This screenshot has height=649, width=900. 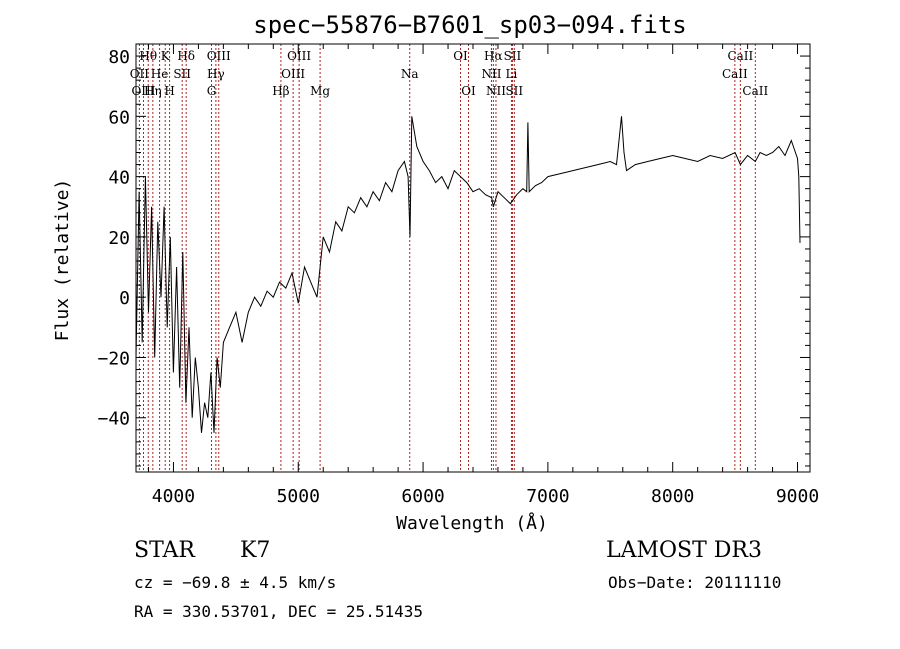 What do you see at coordinates (695, 582) in the screenshot?
I see `observation-date: Obs−Date: 20111110` at bounding box center [695, 582].